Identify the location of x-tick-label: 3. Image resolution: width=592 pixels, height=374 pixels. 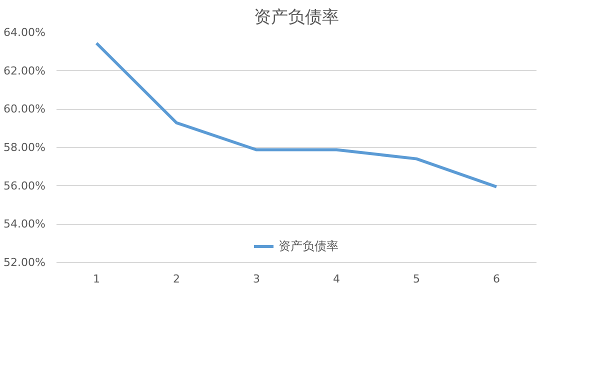
(256, 279).